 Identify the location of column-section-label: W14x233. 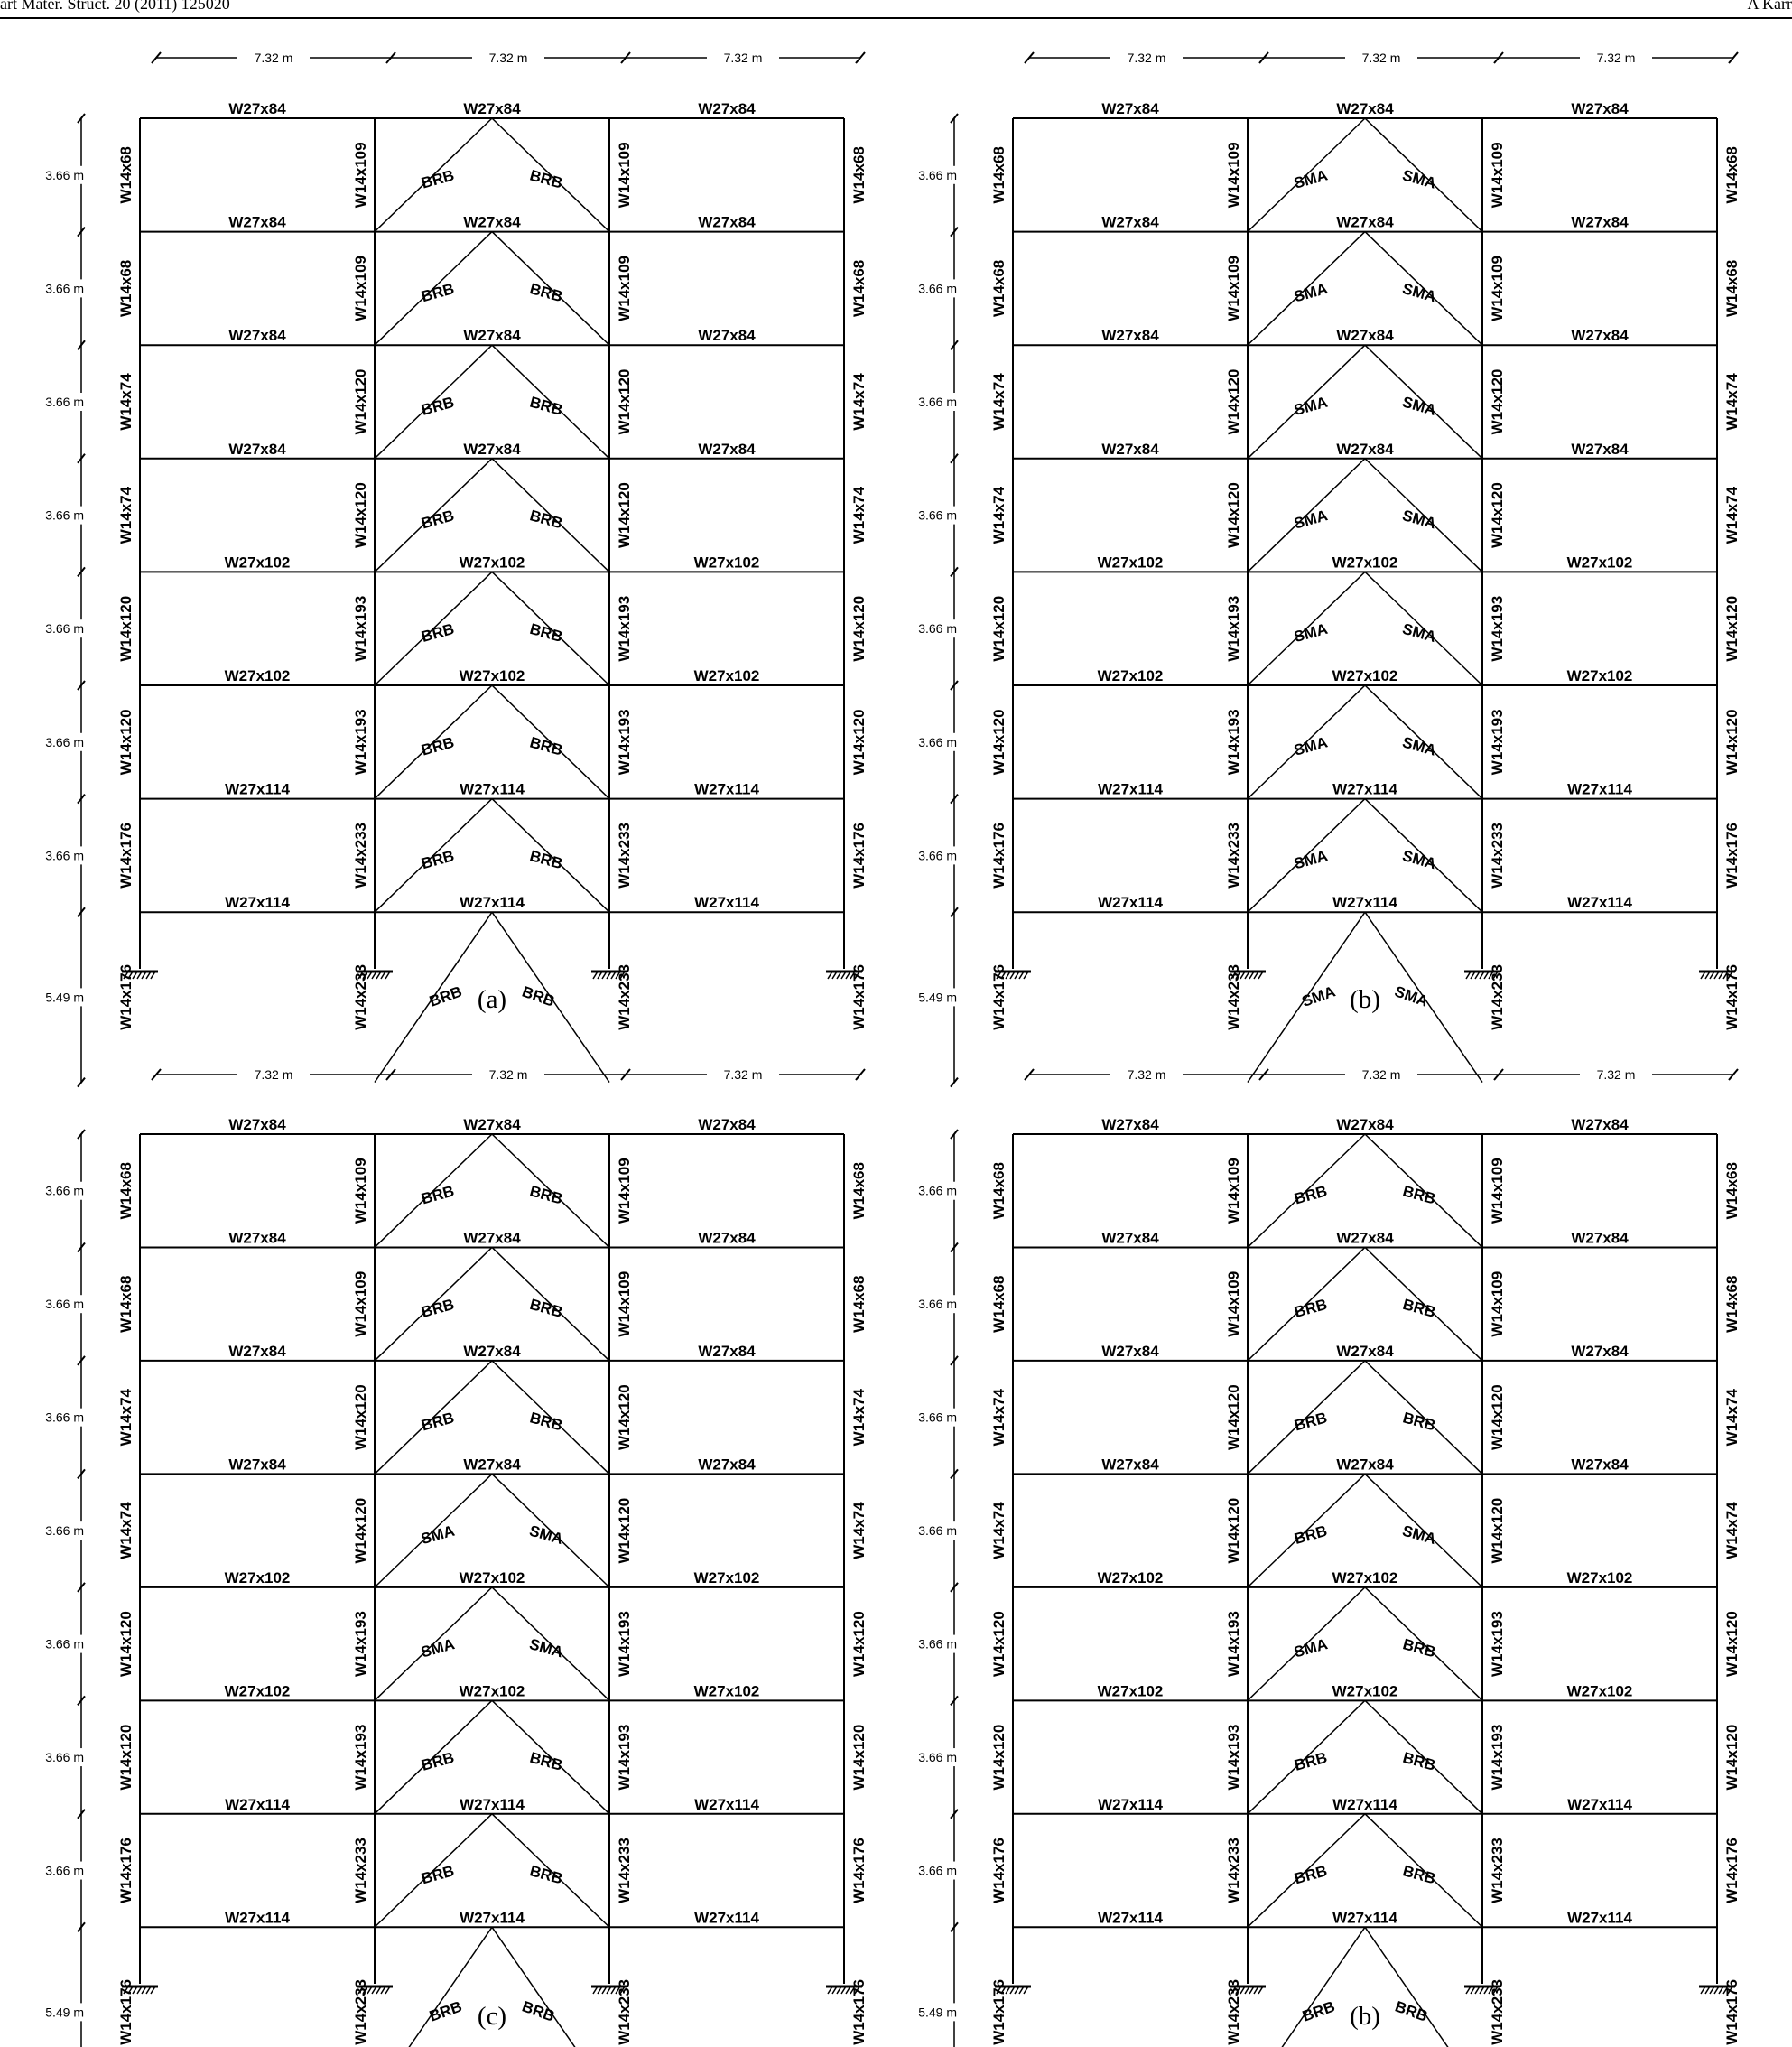
(624, 997).